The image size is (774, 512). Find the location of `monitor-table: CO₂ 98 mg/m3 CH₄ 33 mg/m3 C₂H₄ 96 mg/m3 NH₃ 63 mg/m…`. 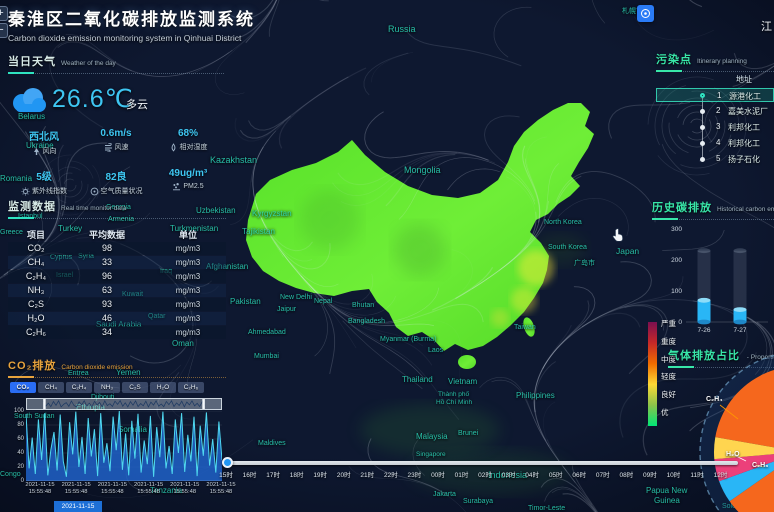

monitor-table: CO₂ 98 mg/m3 CH₄ 33 mg/m3 C₂H₄ 96 mg/m3 NH₃ 63 mg/m… is located at coordinates (117, 290).